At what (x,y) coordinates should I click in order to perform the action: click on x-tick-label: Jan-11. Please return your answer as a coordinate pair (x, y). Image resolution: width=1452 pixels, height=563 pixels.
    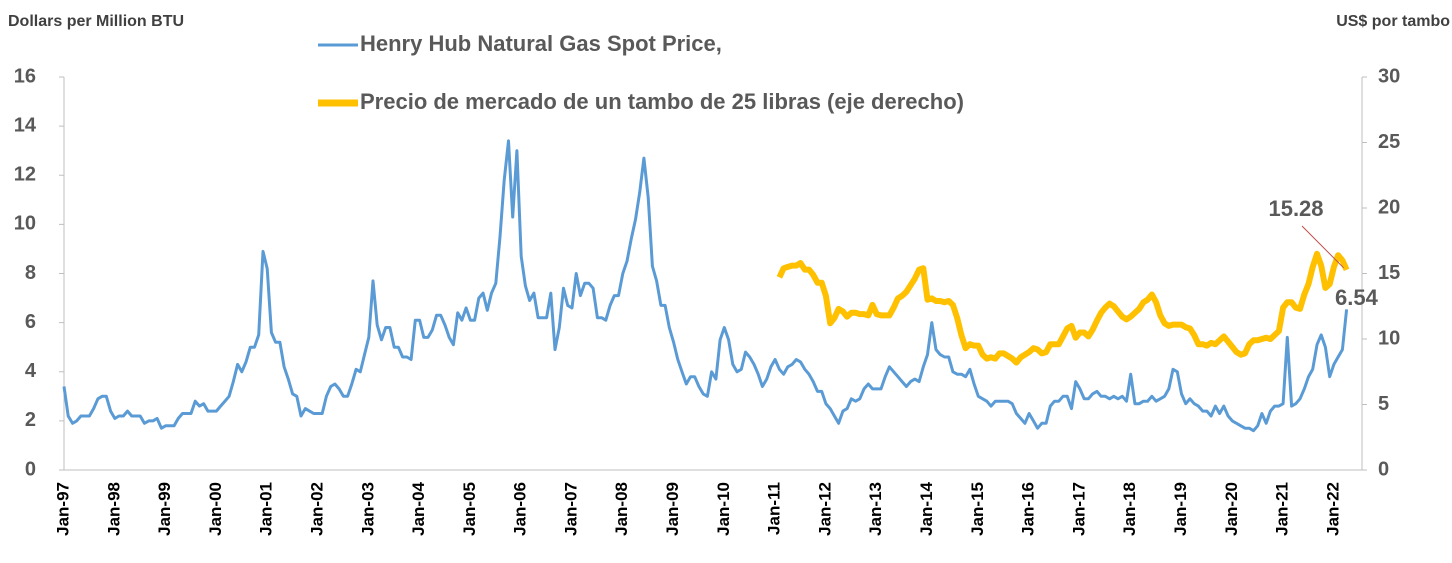
    Looking at the image, I should click on (774, 508).